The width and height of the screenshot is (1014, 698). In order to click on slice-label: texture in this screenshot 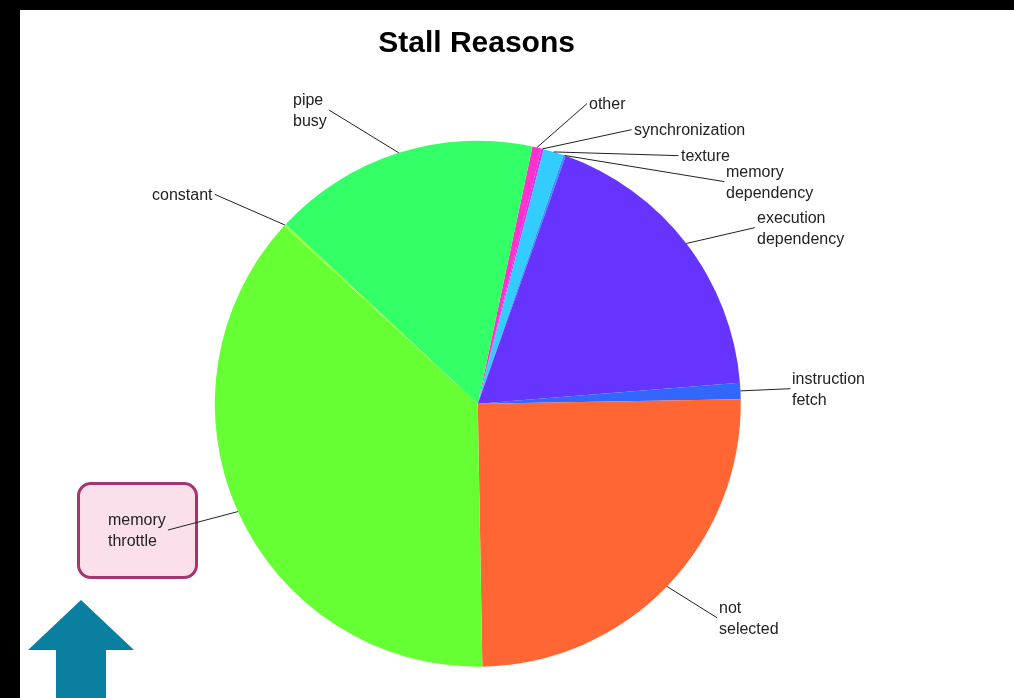, I will do `click(706, 155)`.